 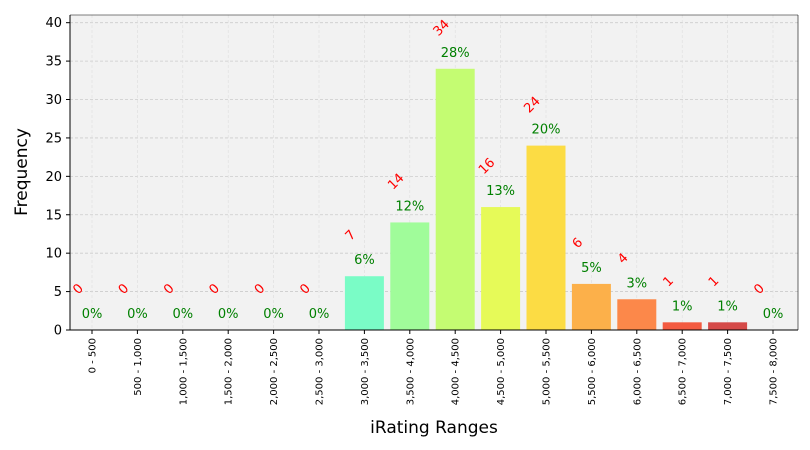 What do you see at coordinates (455, 53) in the screenshot?
I see `percent-label: 28%` at bounding box center [455, 53].